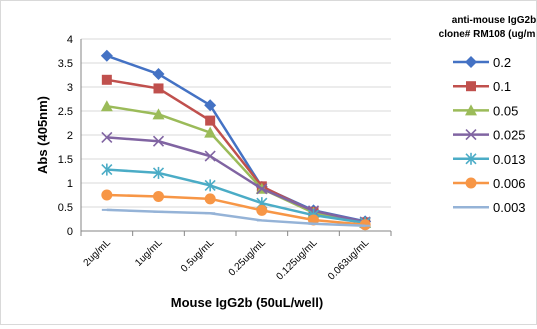 The image size is (537, 329). Describe the element at coordinates (236, 217) in the screenshot. I see `series-line-0.003` at that location.